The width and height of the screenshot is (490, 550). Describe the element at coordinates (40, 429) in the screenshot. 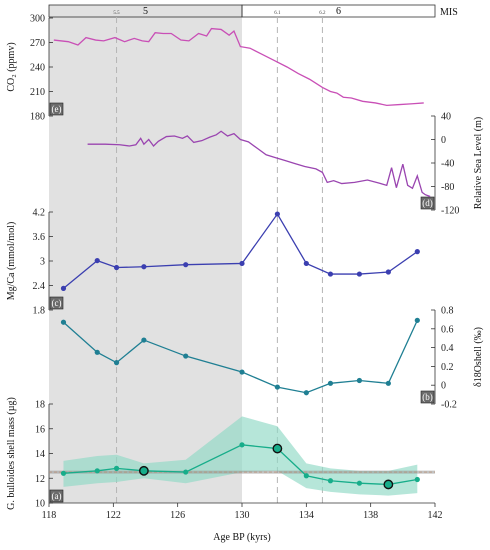

I see `y-tick-label: 16` at that location.